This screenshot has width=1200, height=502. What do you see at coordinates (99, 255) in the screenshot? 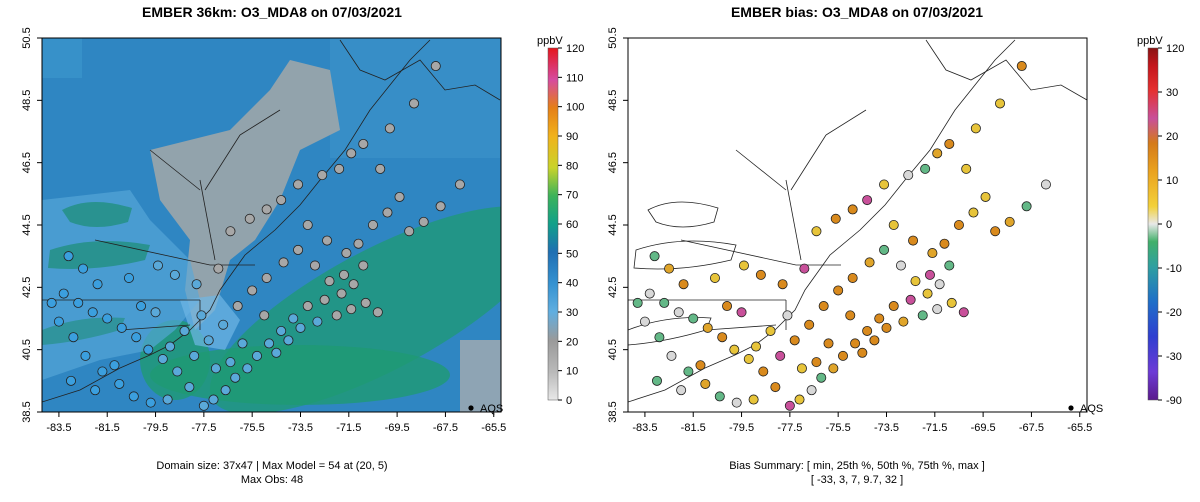
I see `left-lake-ontario` at bounding box center [99, 255].